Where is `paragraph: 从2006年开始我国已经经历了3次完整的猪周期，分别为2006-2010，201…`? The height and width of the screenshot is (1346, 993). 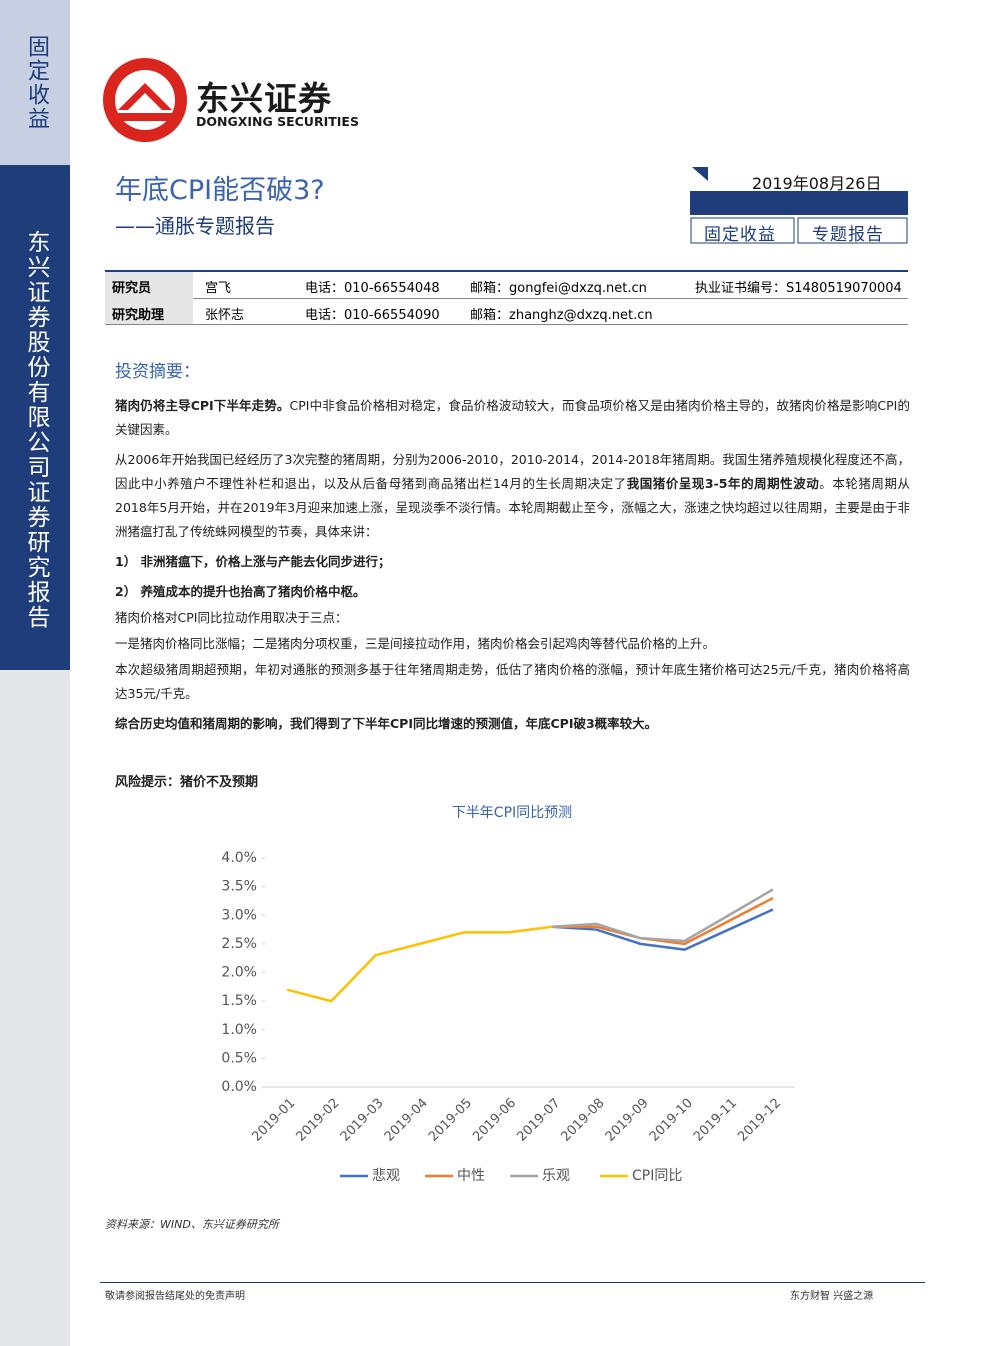 paragraph: 从2006年开始我国已经经历了3次完整的猪周期，分别为2006-2010，201… is located at coordinates (512, 496).